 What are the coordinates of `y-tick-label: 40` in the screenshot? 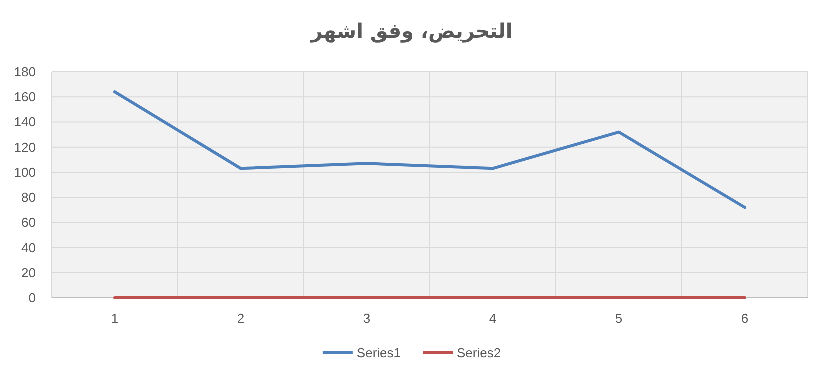 It's located at (29, 248).